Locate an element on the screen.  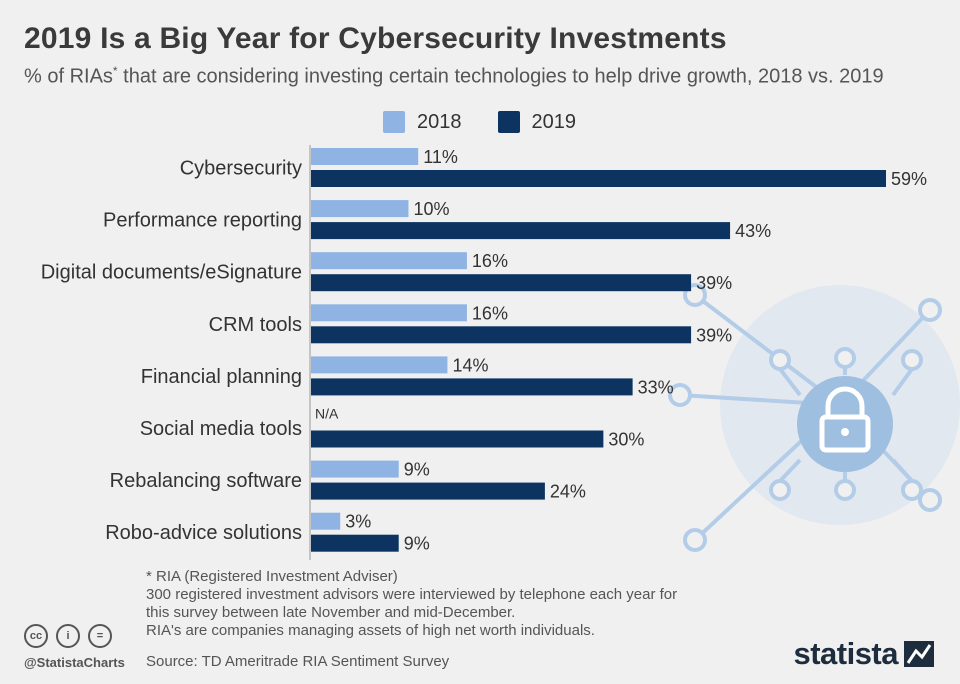
license-icons: cc i = is located at coordinates (72, 636).